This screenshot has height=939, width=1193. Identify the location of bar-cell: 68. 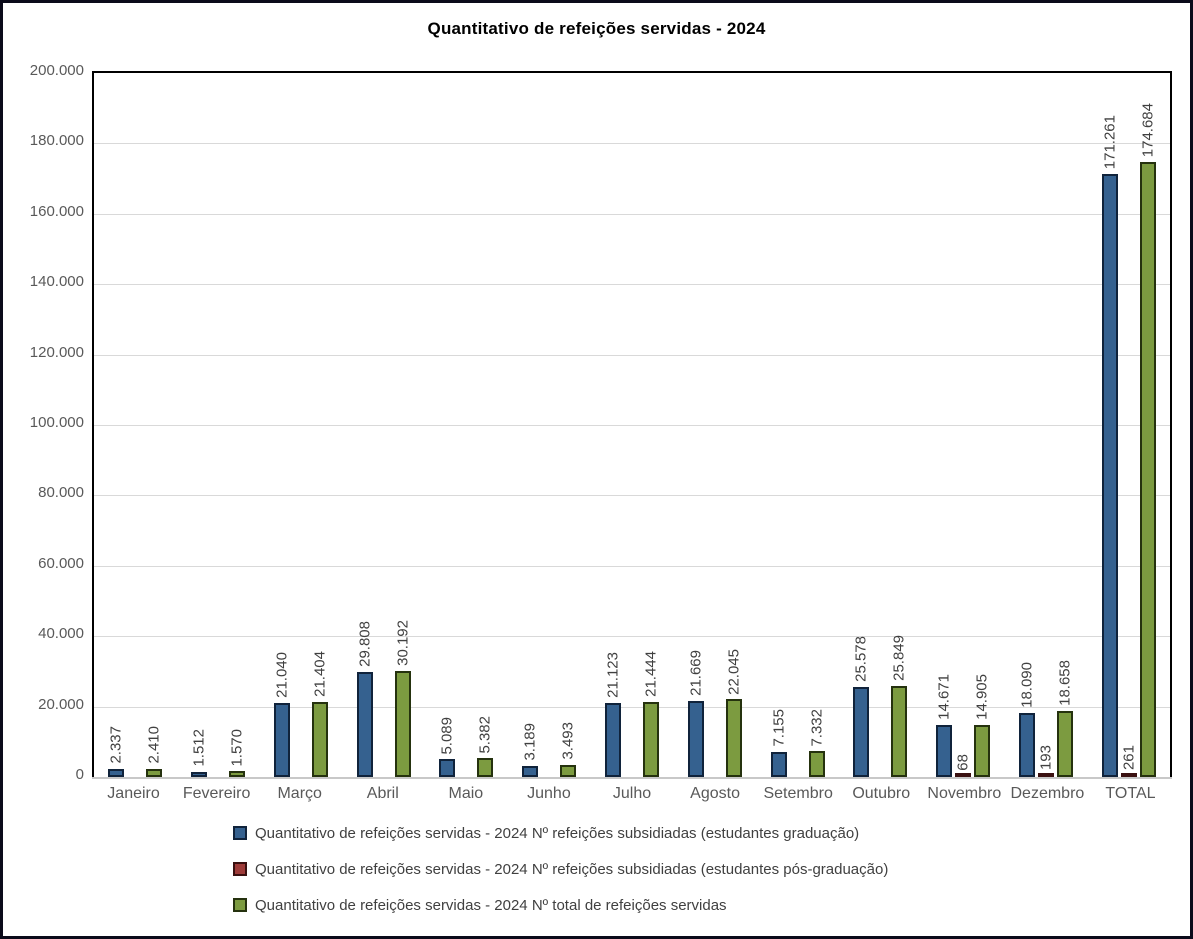
(963, 425).